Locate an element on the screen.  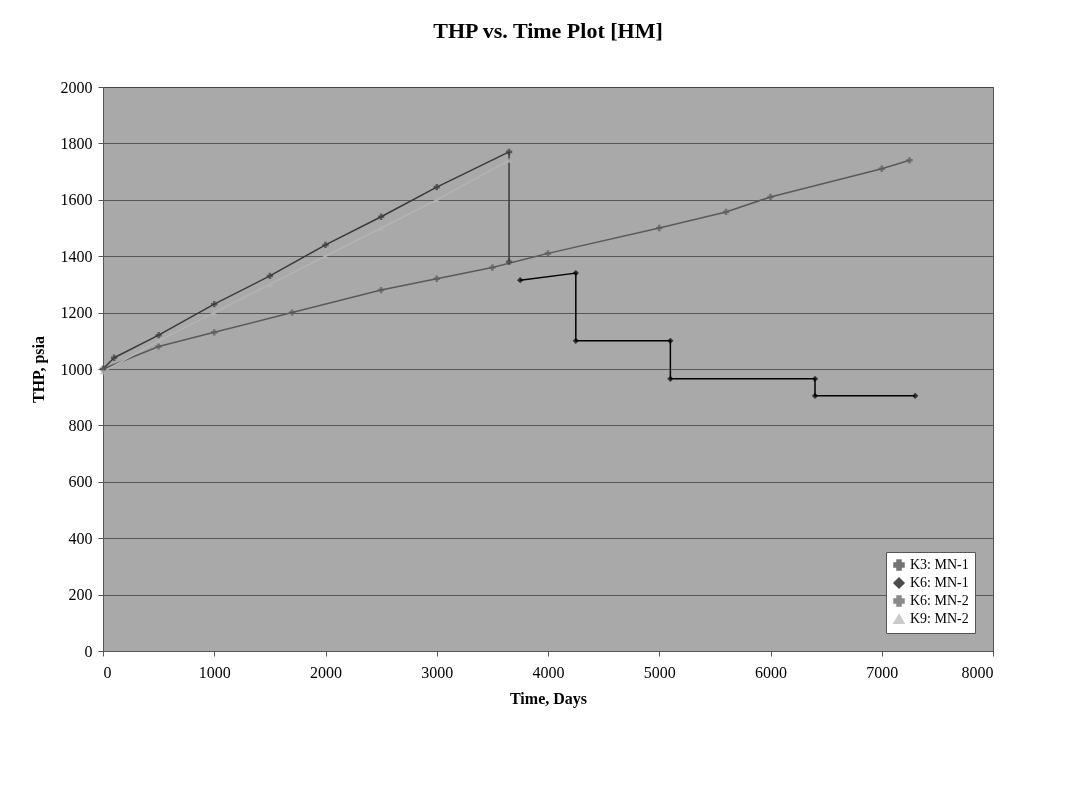
legend-label: K6: MN-2 is located at coordinates (939, 600).